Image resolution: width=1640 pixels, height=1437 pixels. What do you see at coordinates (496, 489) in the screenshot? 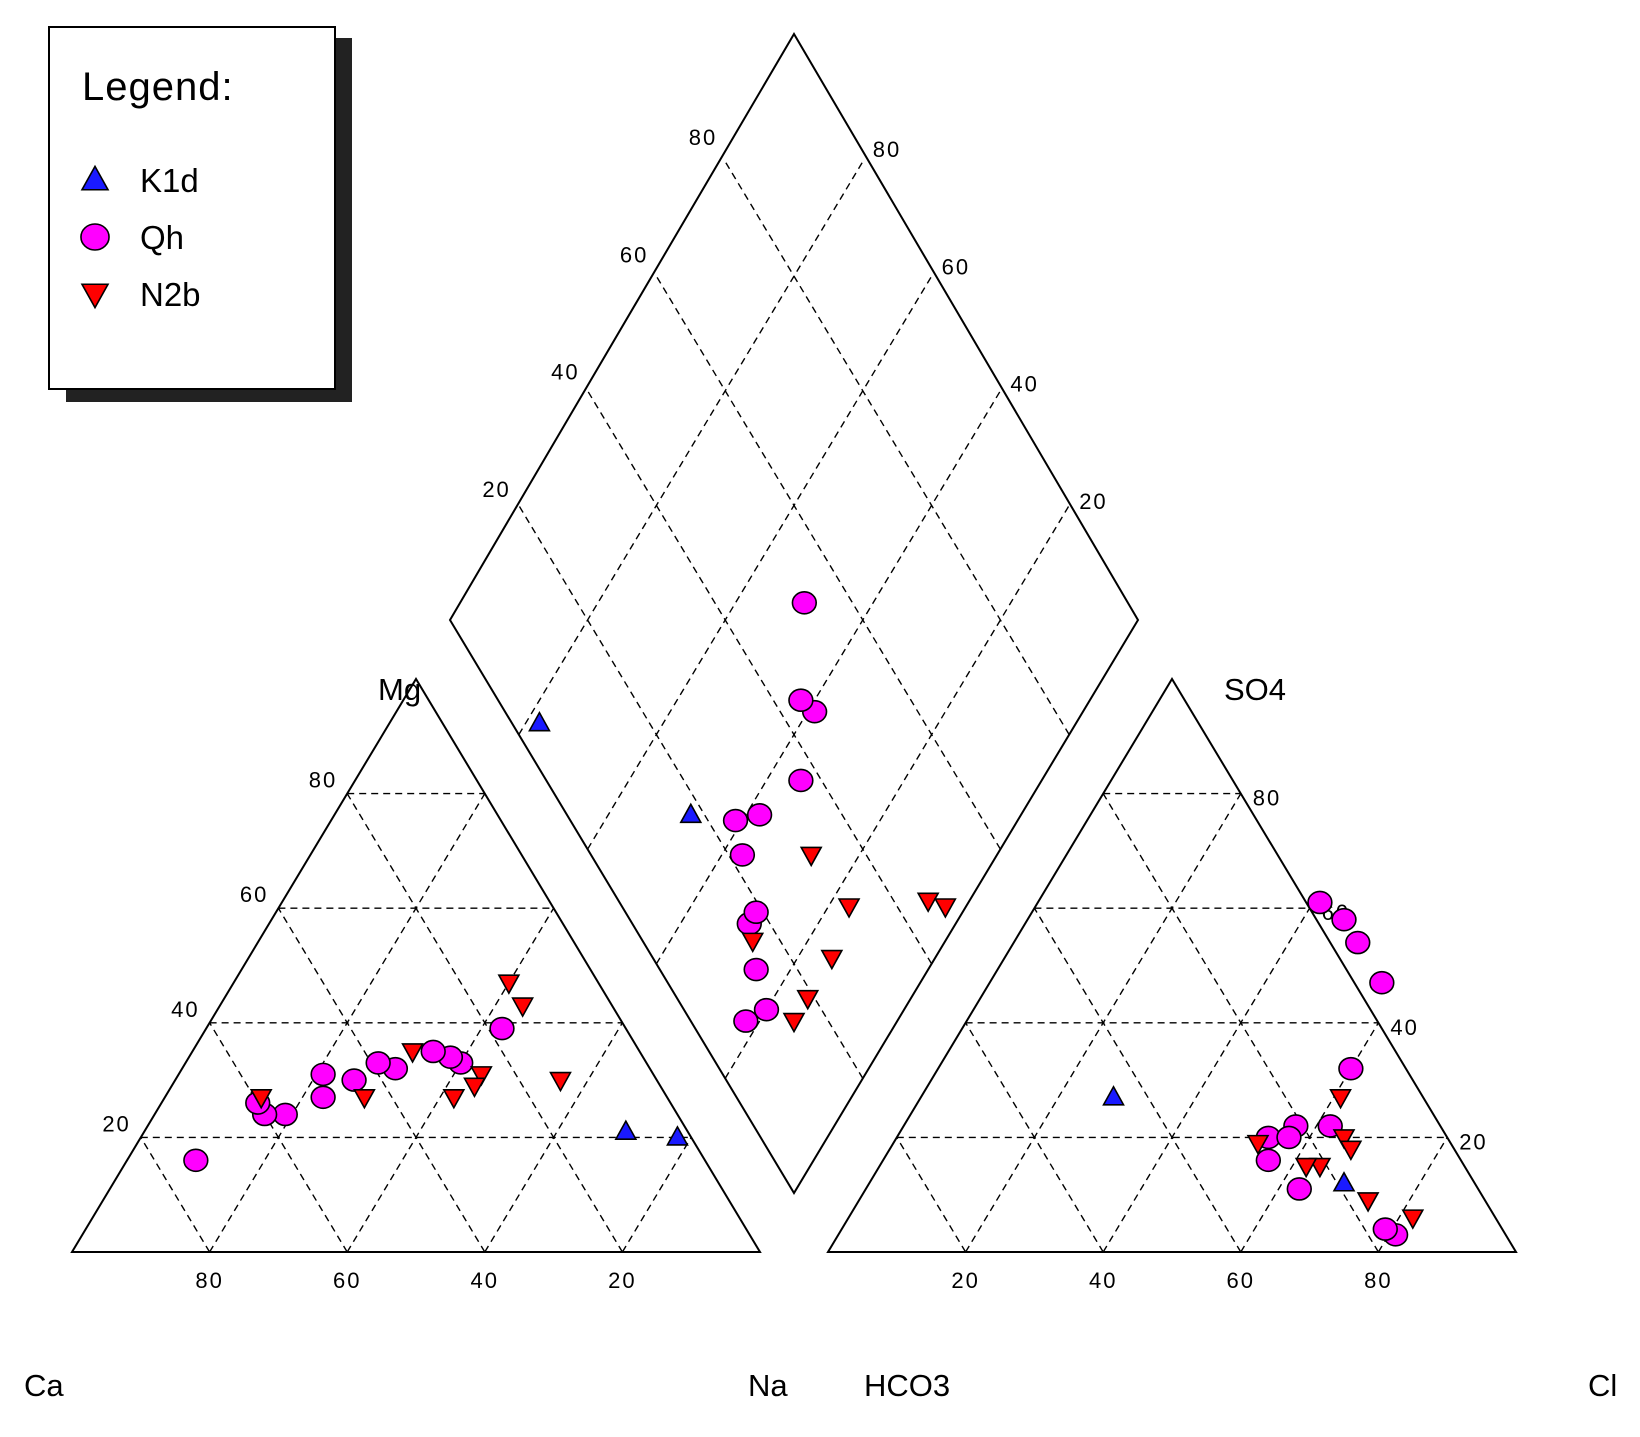
I see `diamond-left-tick: 20` at bounding box center [496, 489].